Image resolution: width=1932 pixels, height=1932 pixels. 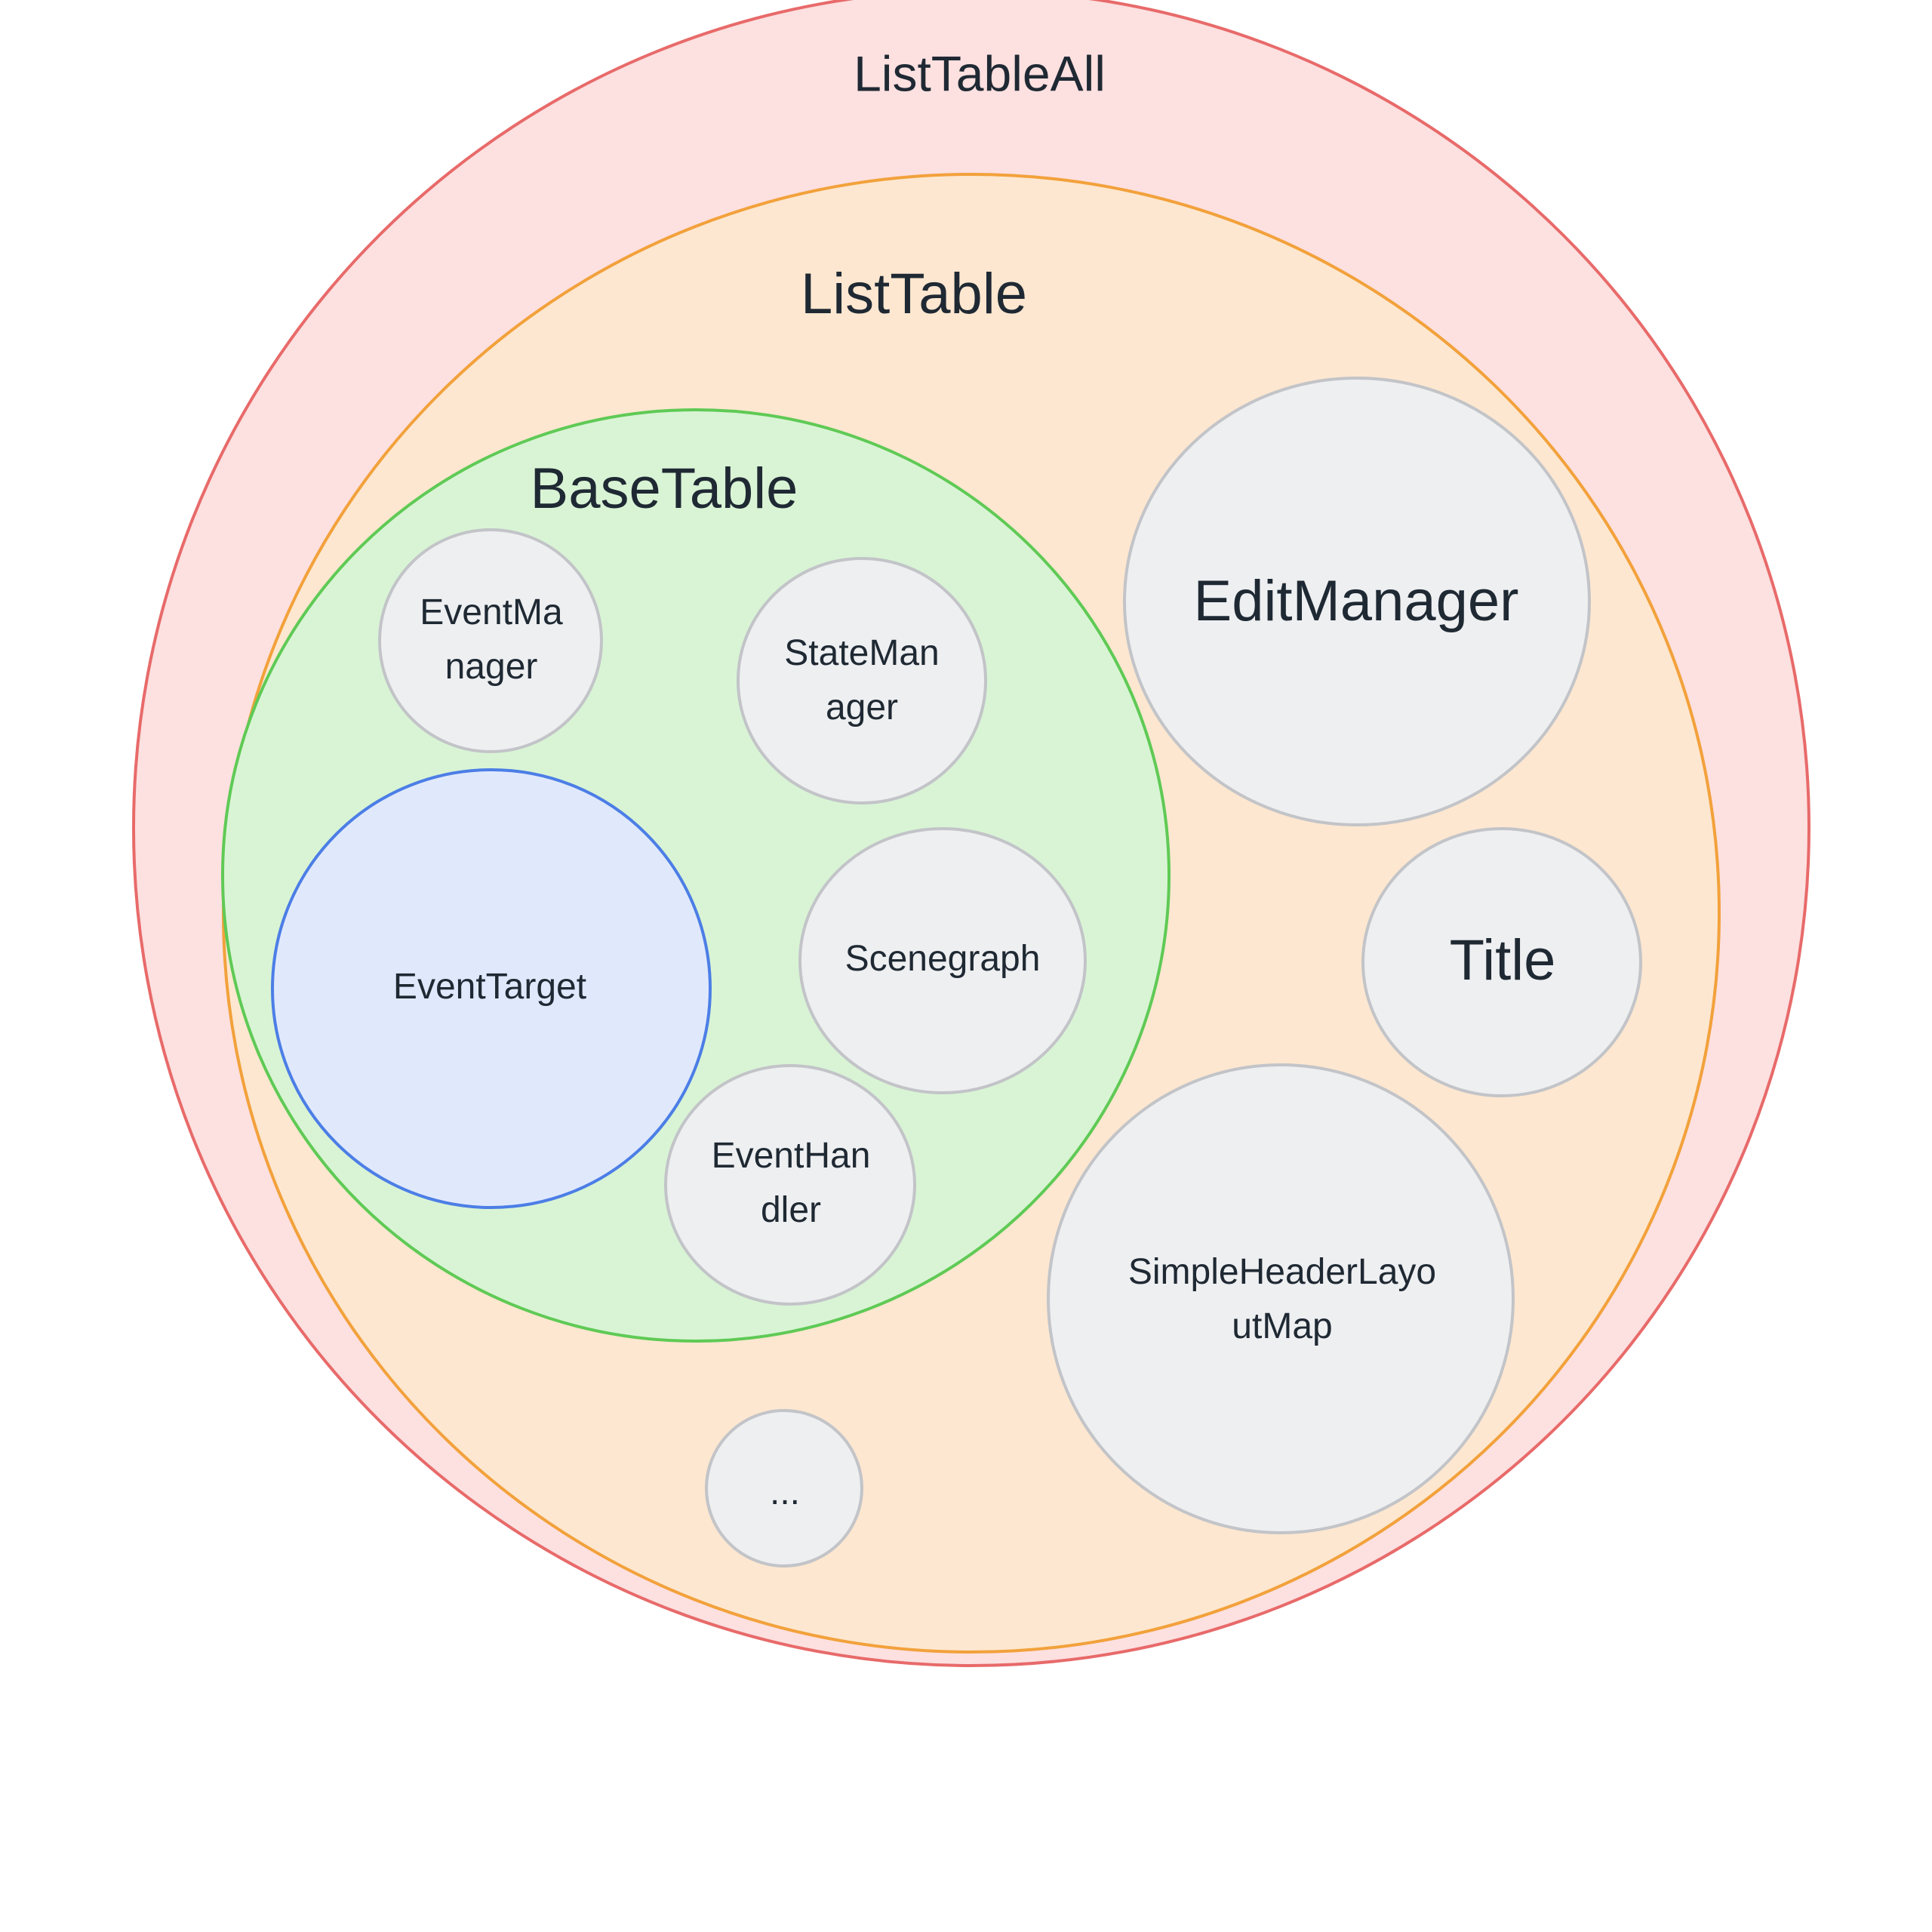 I want to click on scenegraph-node, so click(x=942, y=960).